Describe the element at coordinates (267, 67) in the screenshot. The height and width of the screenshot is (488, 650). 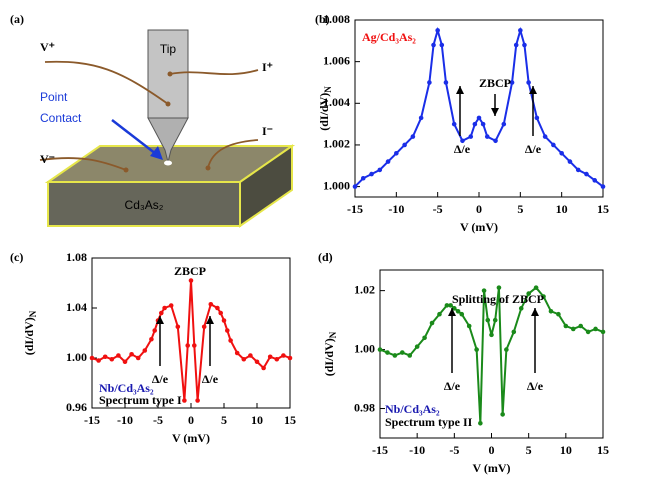
I see `terminal-label: I⁺` at that location.